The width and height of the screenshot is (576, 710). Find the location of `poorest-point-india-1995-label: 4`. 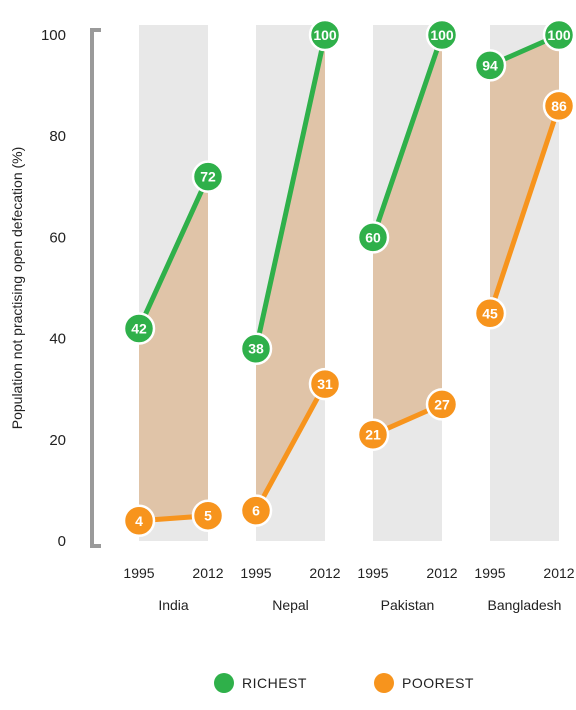

poorest-point-india-1995-label: 4 is located at coordinates (139, 521).